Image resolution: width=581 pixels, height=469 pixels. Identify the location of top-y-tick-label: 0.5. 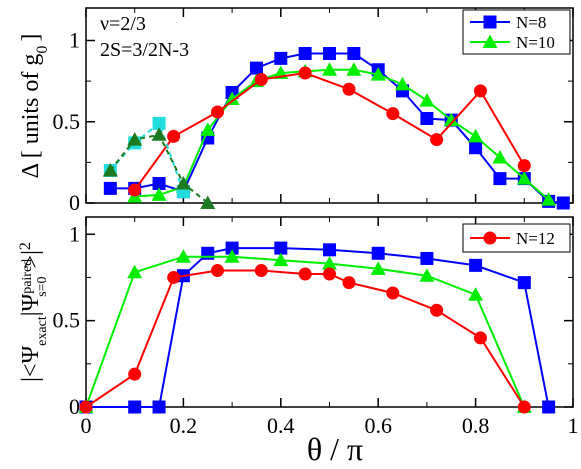
(67, 121).